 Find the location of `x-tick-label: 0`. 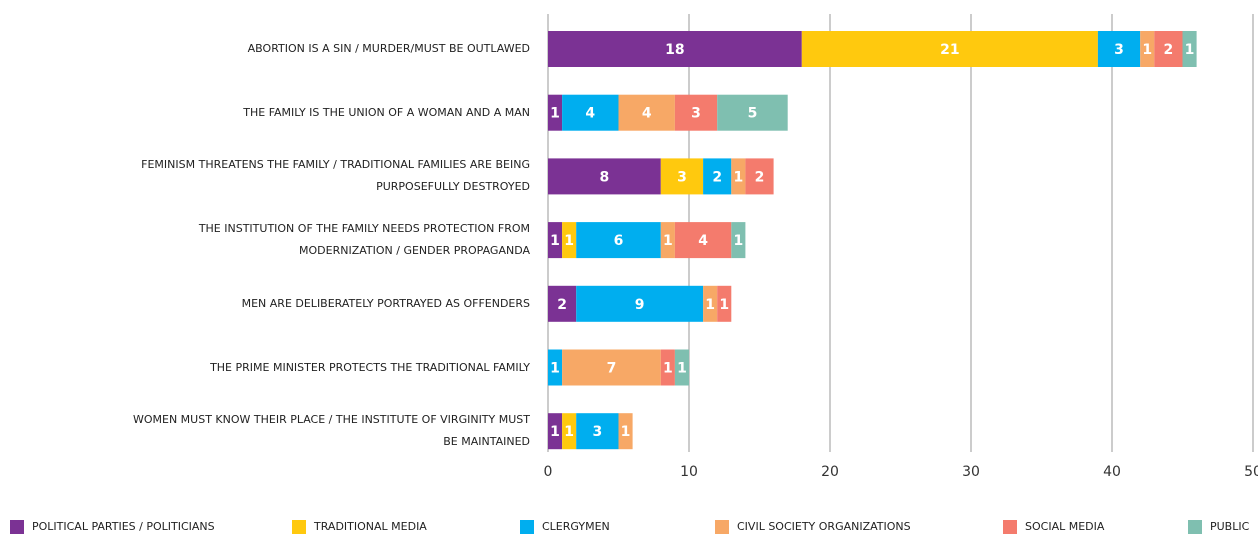

x-tick-label: 0 is located at coordinates (548, 472).